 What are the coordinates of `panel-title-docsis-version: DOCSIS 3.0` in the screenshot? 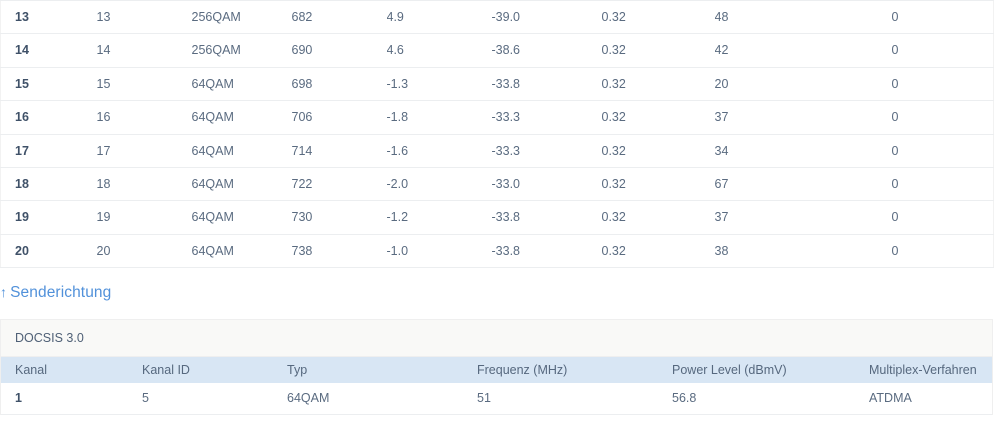 It's located at (496, 338).